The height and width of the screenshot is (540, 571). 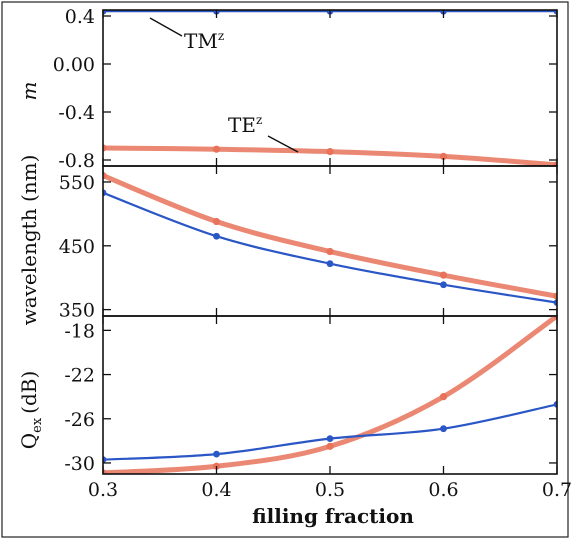 What do you see at coordinates (79, 331) in the screenshot?
I see `bottom-ytick-label-0: -18` at bounding box center [79, 331].